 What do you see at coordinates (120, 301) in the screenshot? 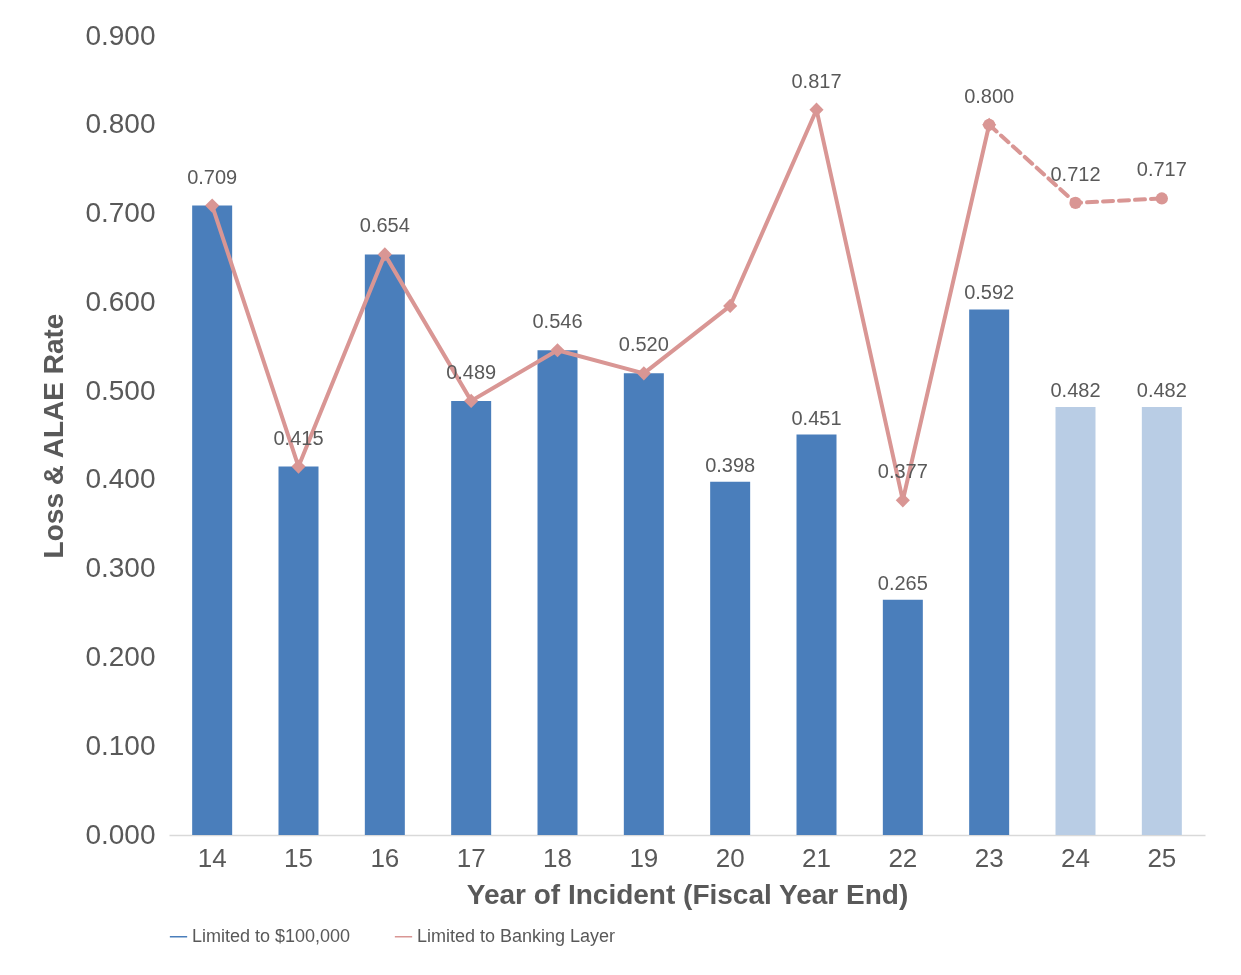
I see `y-tick-label: 0.600` at bounding box center [120, 301].